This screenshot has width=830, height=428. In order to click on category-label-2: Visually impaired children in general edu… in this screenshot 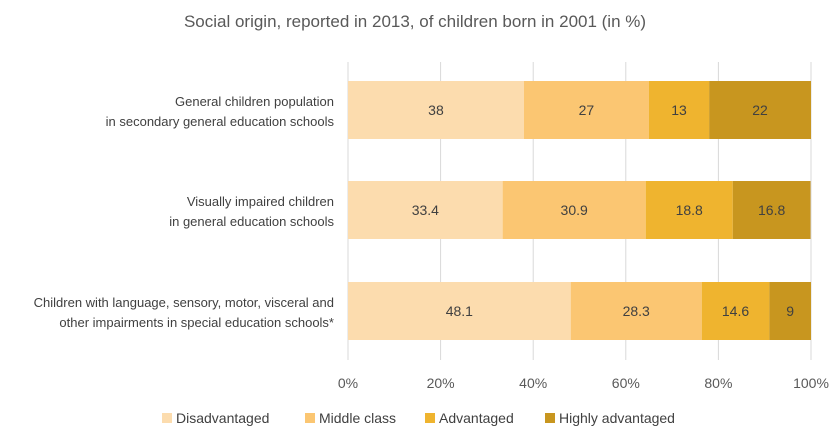, I will do `click(251, 211)`.